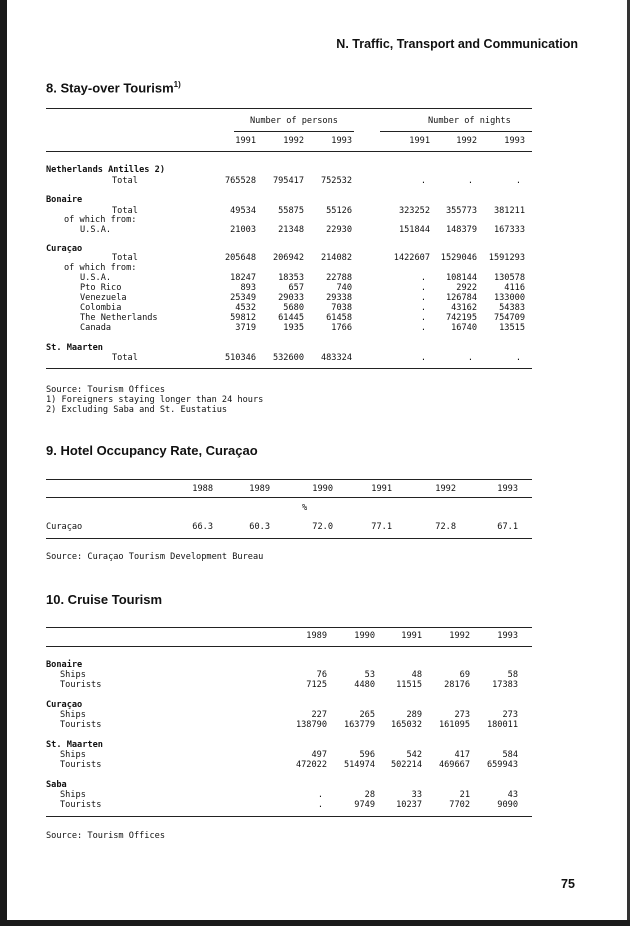  I want to click on unit-label: %, so click(305, 508).